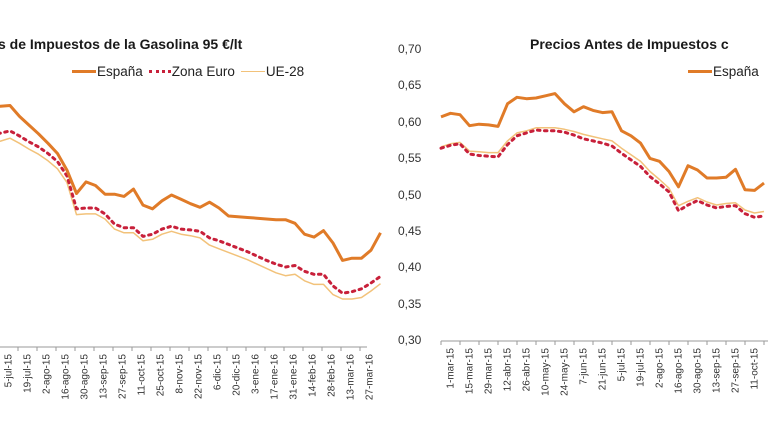 The image size is (768, 432). What do you see at coordinates (470, 371) in the screenshot?
I see `x-tick-label: 15-mar-15` at bounding box center [470, 371].